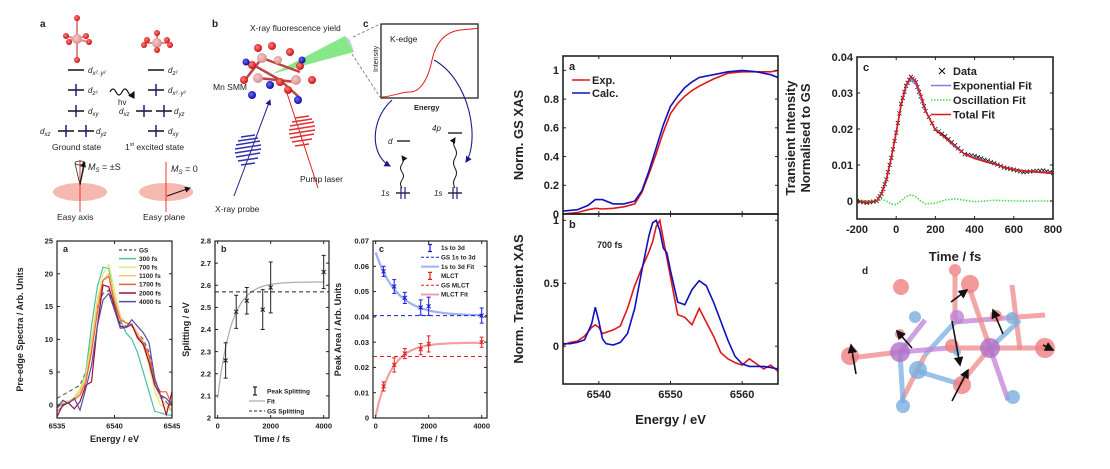 This screenshot has width=1110, height=469. What do you see at coordinates (670, 395) in the screenshot?
I see `x-tick-label: 6550` at bounding box center [670, 395].